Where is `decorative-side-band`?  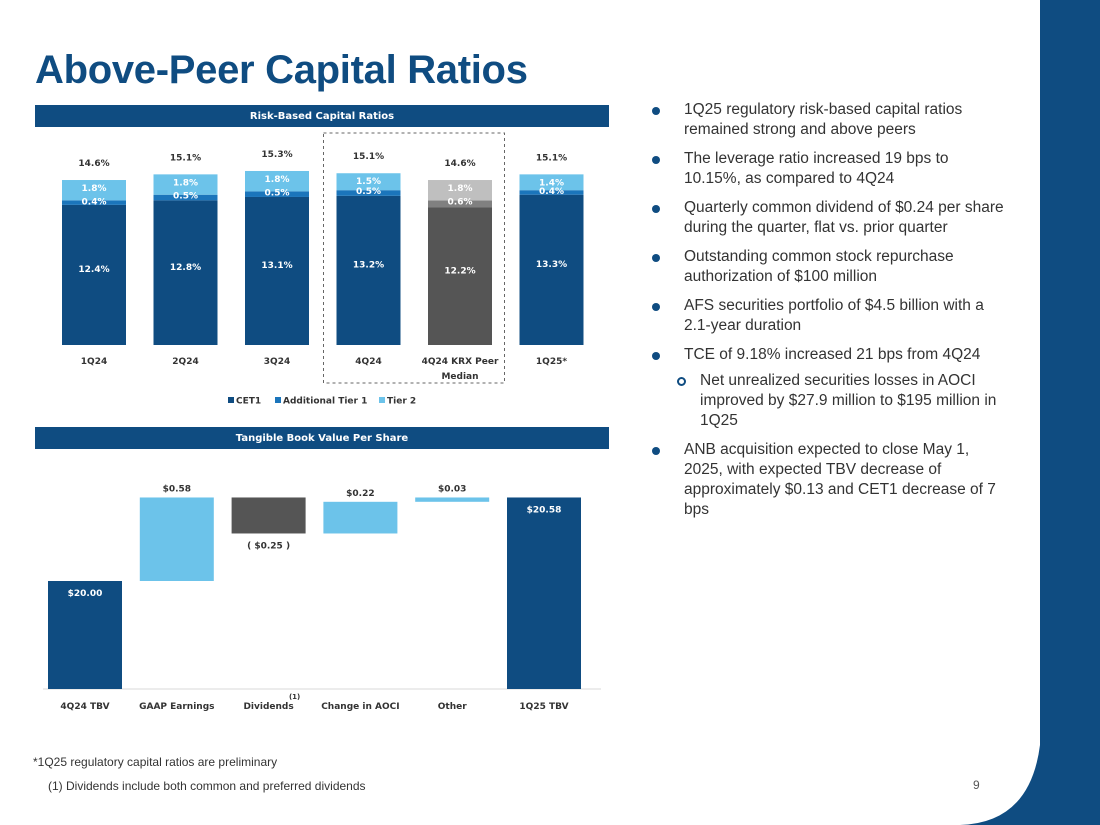
decorative-side-band is located at coordinates (1070, 412).